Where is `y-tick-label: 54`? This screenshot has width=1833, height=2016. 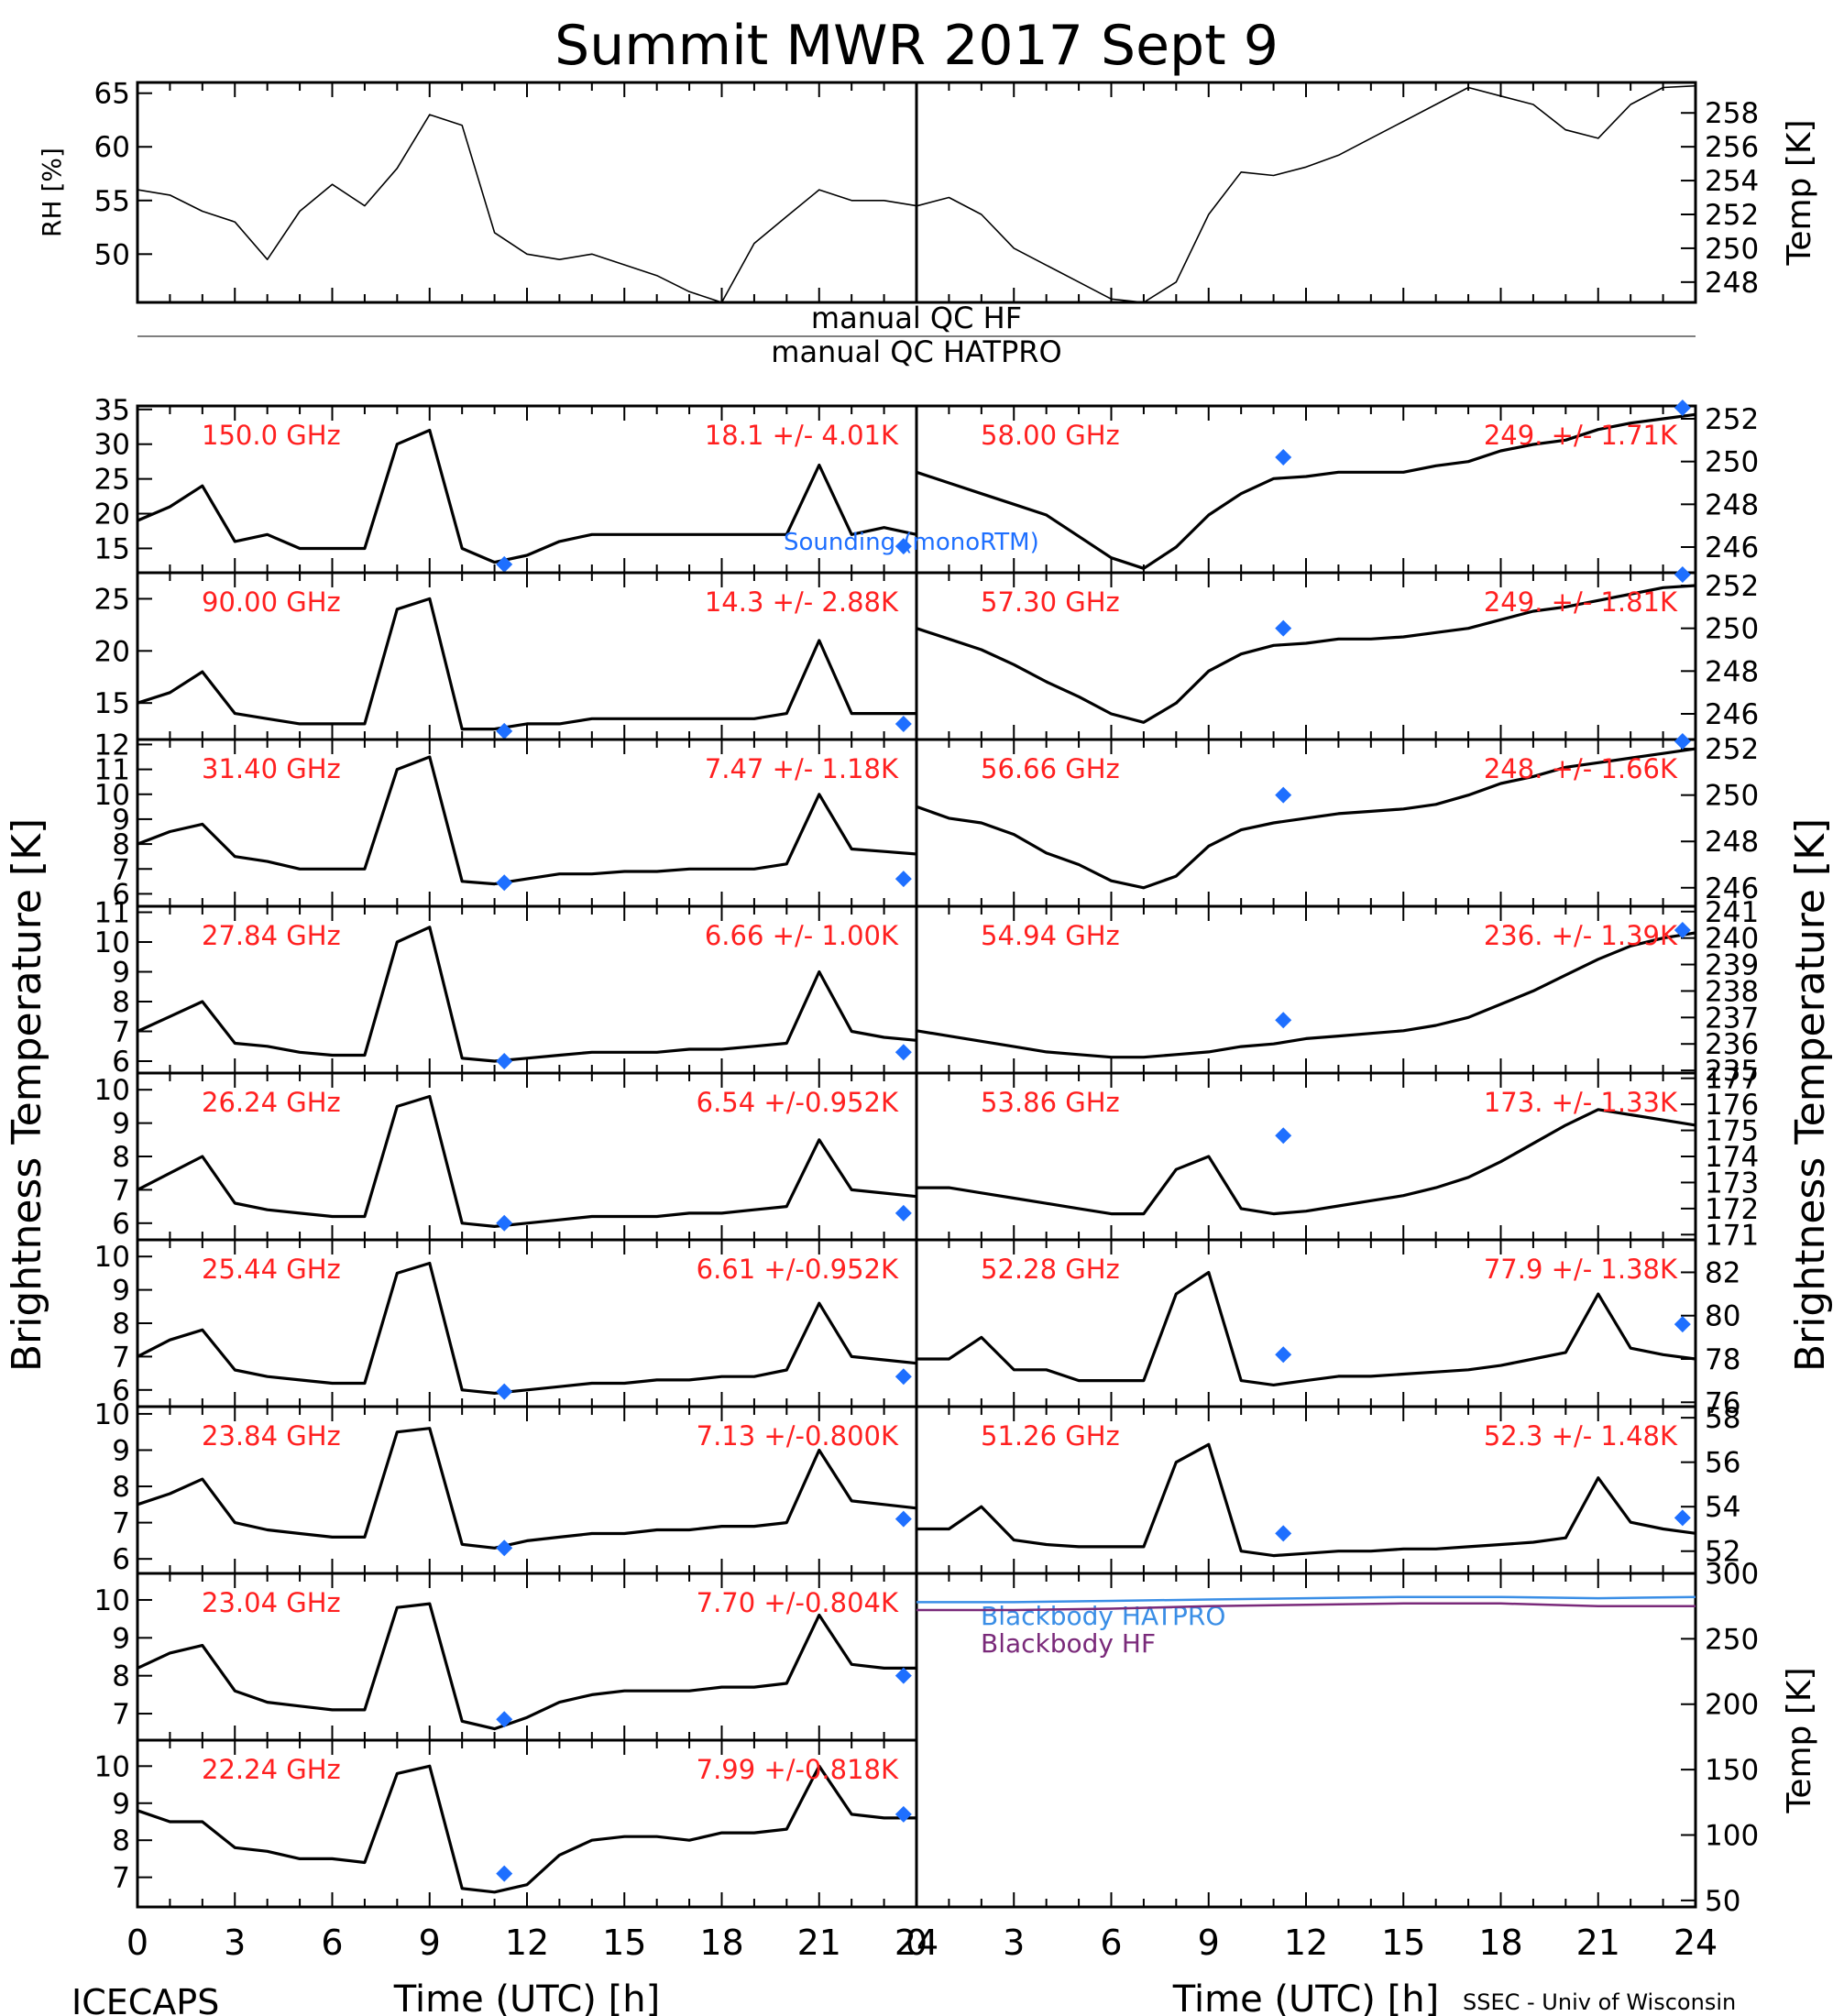 y-tick-label: 54 is located at coordinates (1722, 1507).